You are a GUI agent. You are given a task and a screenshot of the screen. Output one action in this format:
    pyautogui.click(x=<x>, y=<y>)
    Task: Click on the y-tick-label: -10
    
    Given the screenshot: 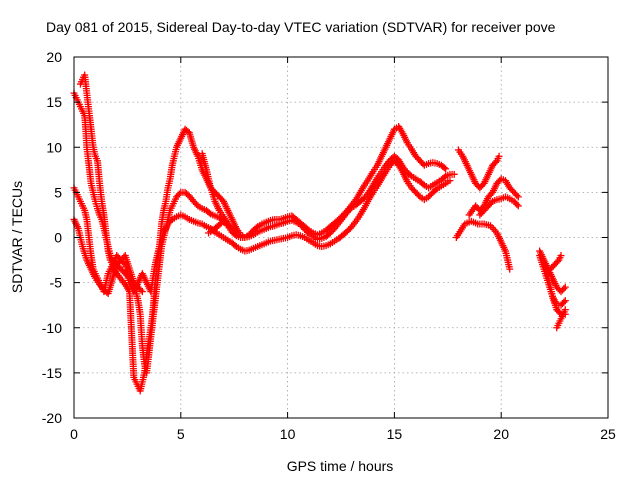 What is the action you would take?
    pyautogui.click(x=52, y=328)
    